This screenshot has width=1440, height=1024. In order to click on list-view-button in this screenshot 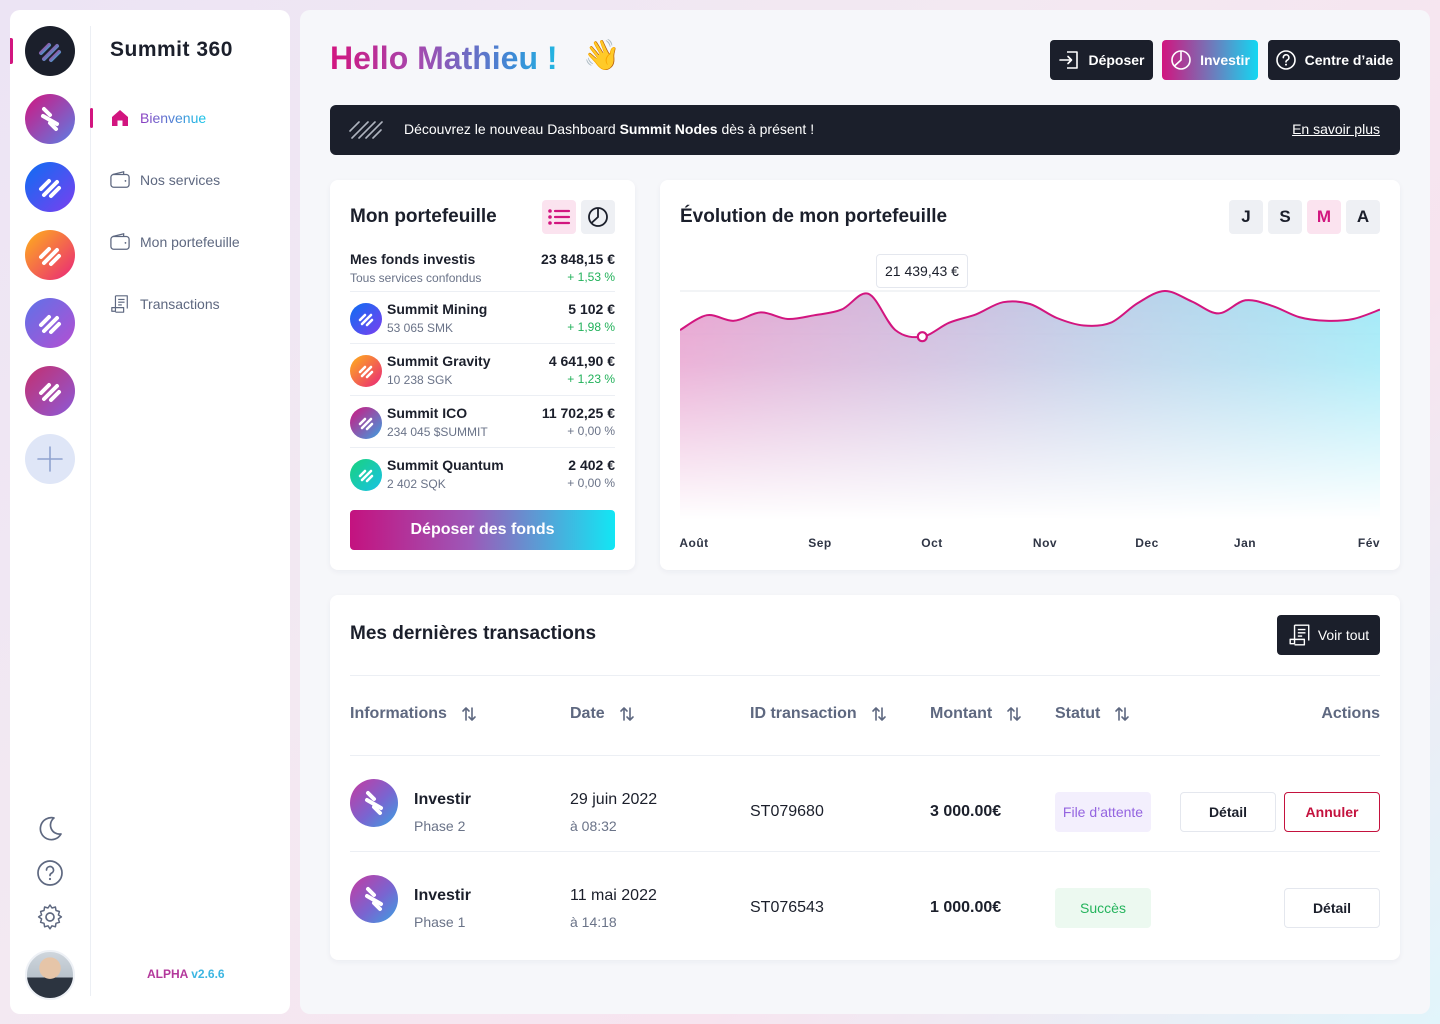, I will do `click(559, 217)`.